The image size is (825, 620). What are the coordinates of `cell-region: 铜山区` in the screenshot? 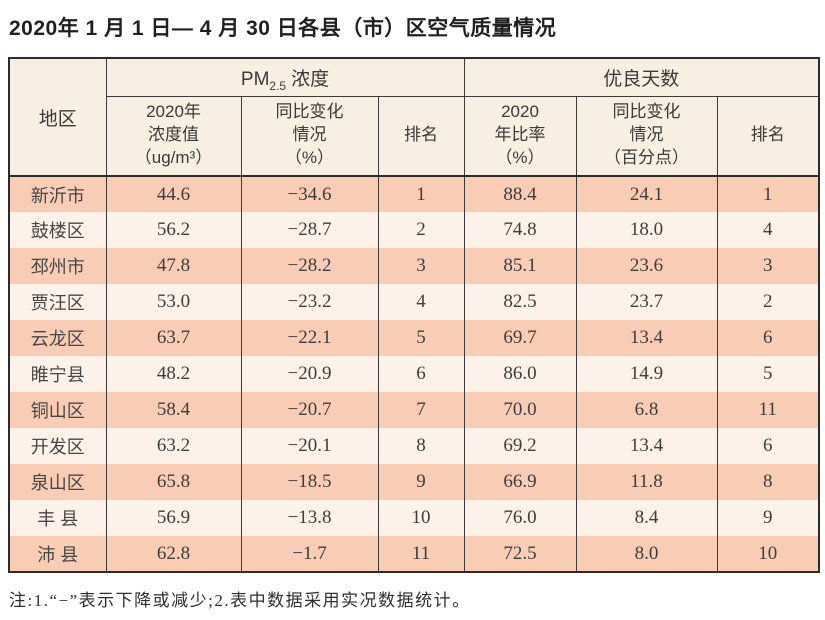 It's located at (57, 410).